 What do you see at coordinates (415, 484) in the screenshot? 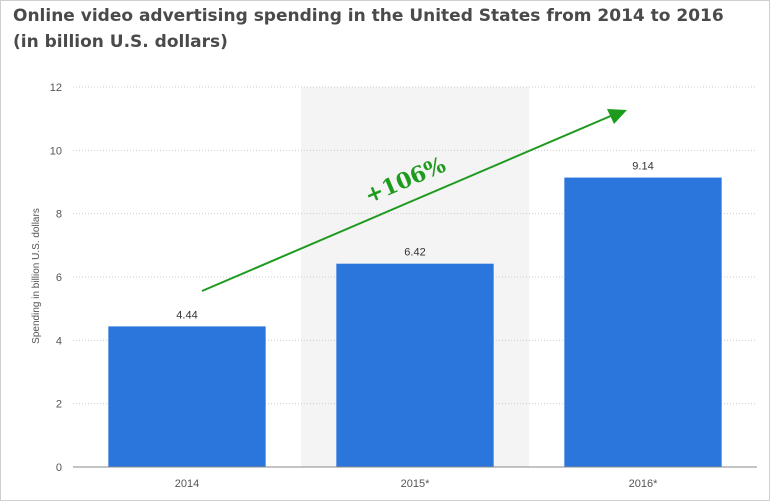
I see `x-tick-label: 2015*` at bounding box center [415, 484].